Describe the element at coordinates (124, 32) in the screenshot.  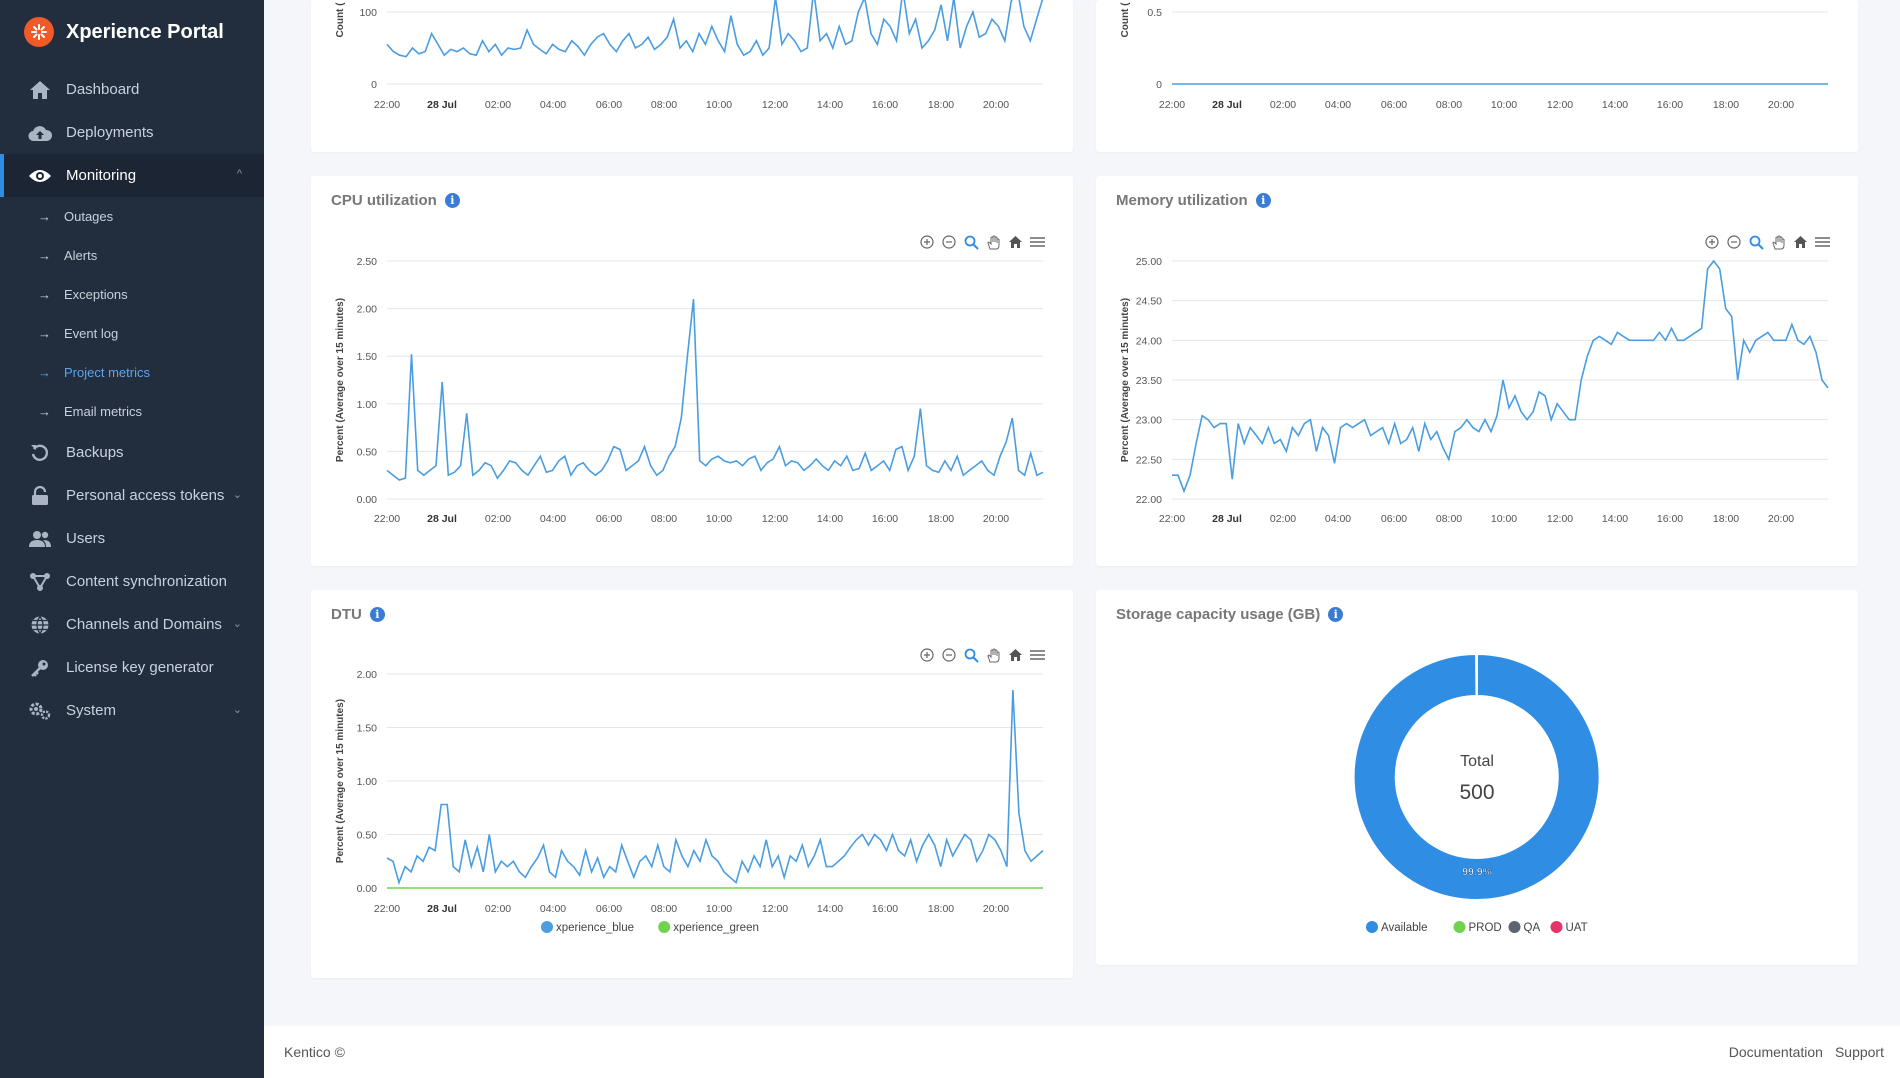
I see `brand: Xperience Portal` at that location.